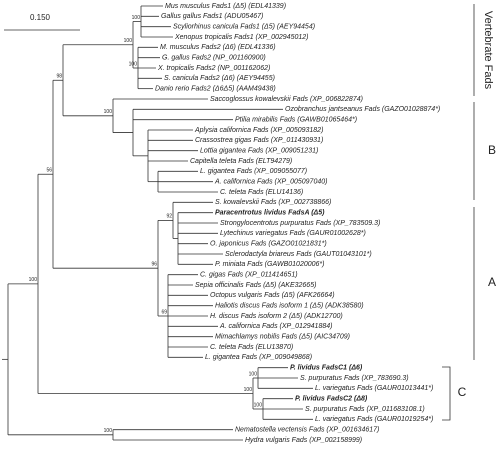 Image resolution: width=500 pixels, height=450 pixels. What do you see at coordinates (331, 399) in the screenshot?
I see `leaf-label: P. lividus FadsC2 (Δ8)` at bounding box center [331, 399].